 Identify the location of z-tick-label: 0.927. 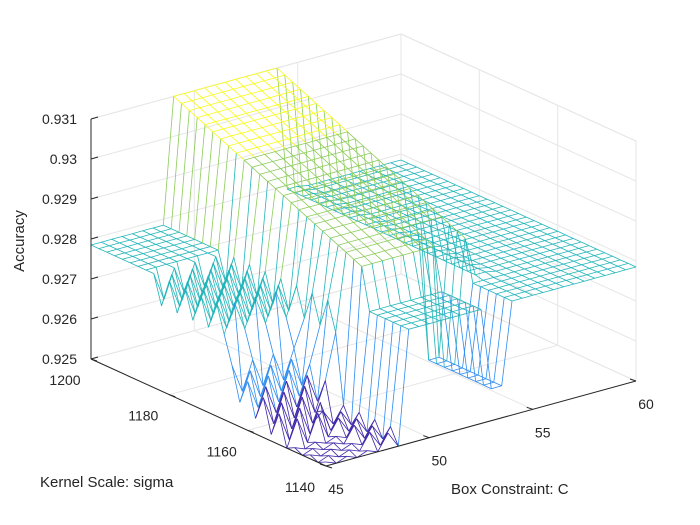
(59, 279).